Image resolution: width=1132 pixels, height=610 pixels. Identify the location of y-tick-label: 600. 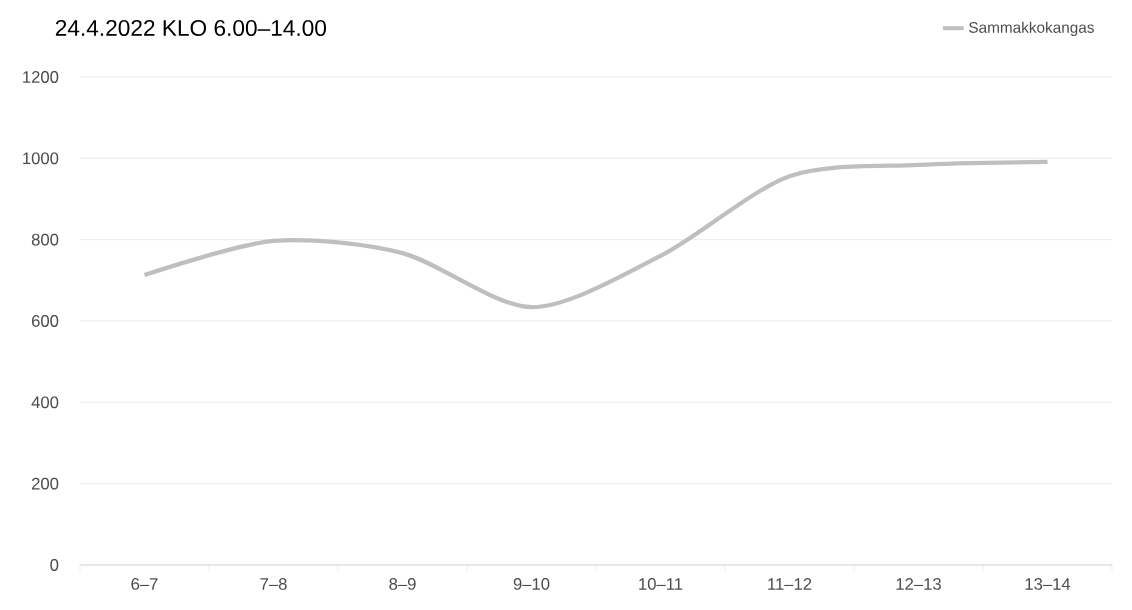
(45, 321).